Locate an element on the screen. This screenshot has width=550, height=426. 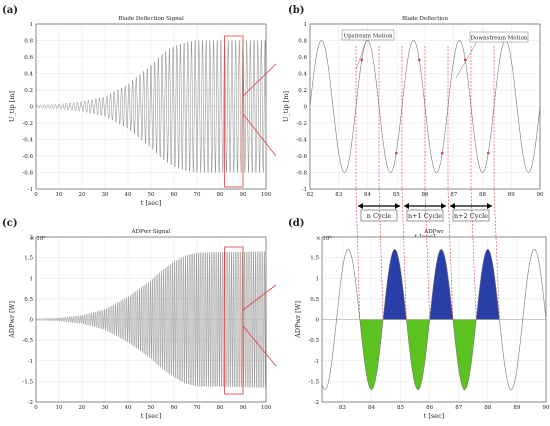
series-line-d is located at coordinates (434, 319).